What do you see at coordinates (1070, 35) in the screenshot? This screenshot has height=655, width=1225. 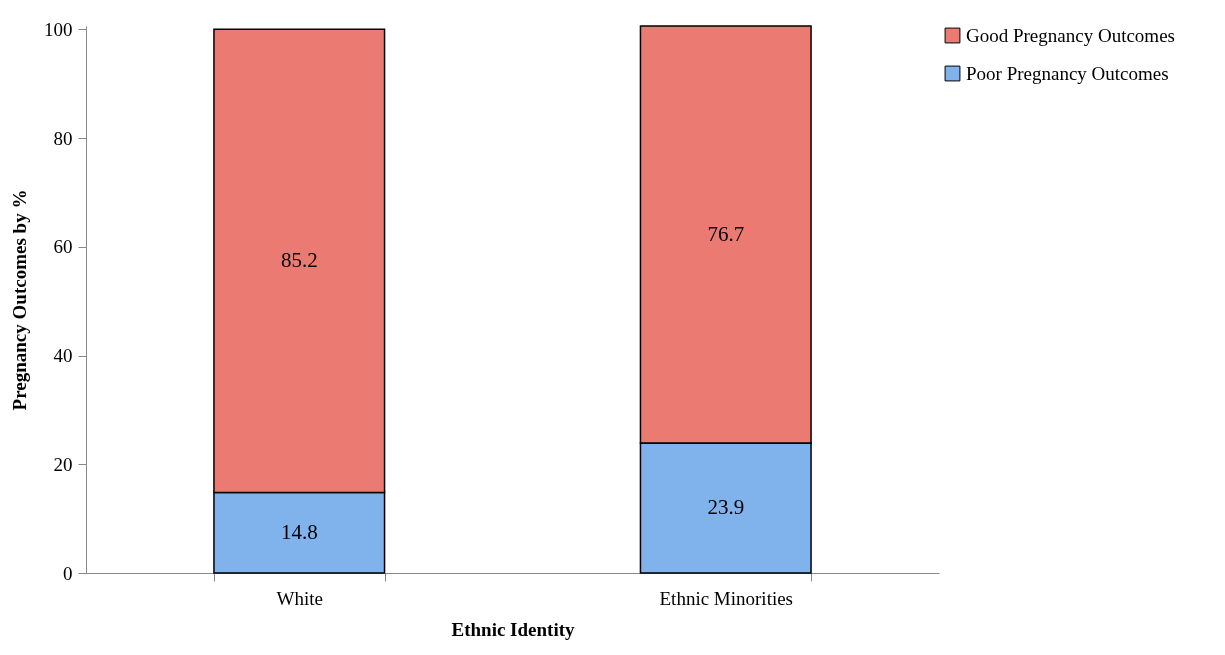 I see `legend-label: Good Pregnancy Outcomes` at bounding box center [1070, 35].